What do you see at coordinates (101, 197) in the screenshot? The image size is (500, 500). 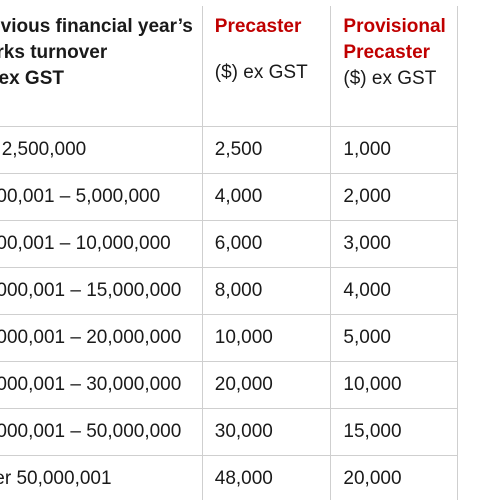 I see `cell-turnover: 2,500,001 – 5,000,000` at bounding box center [101, 197].